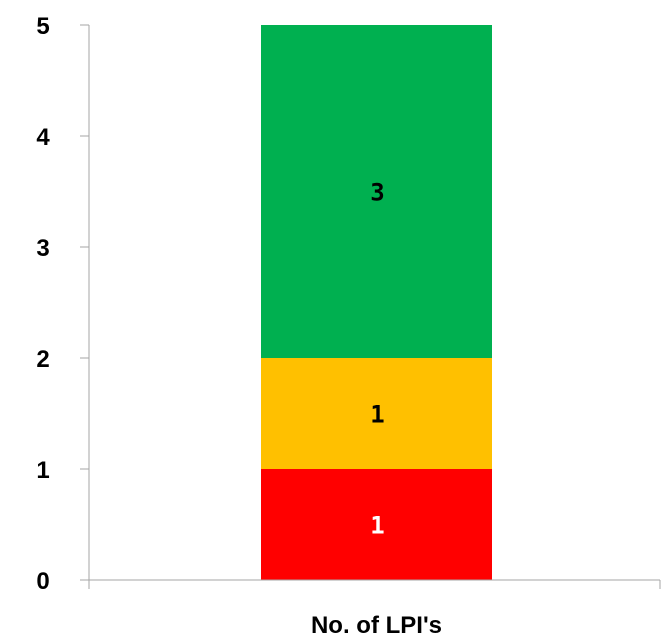  I want to click on x-category-label: No. of LPI's, so click(376, 625).